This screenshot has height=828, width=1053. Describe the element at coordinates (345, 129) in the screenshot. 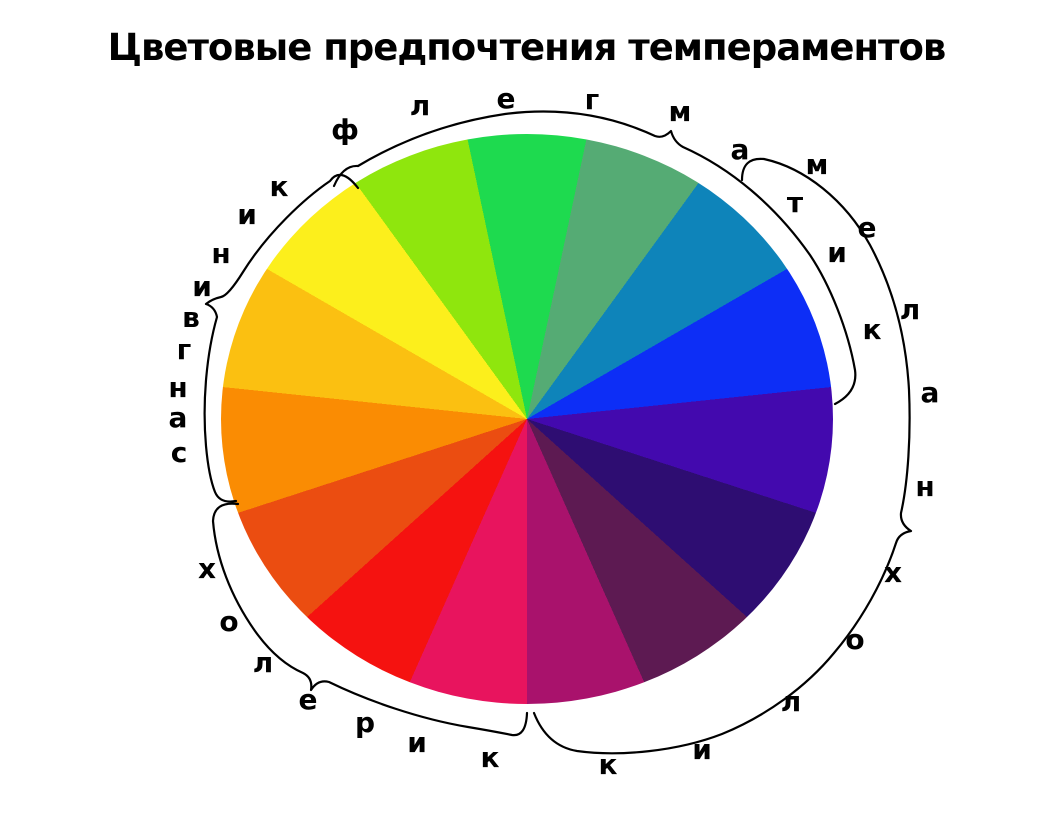

I see `temperament-letter: ф` at that location.